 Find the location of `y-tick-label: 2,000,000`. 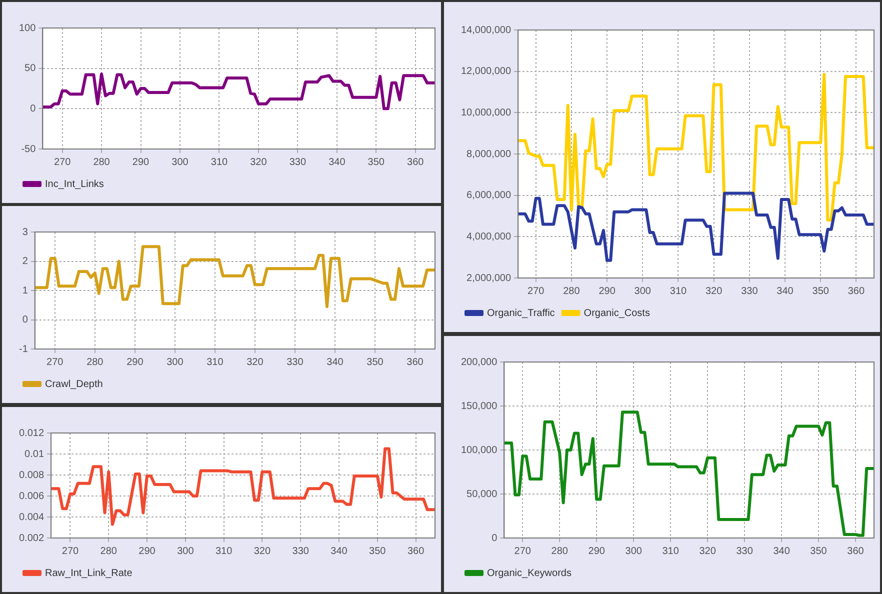

y-tick-label: 2,000,000 is located at coordinates (489, 278).